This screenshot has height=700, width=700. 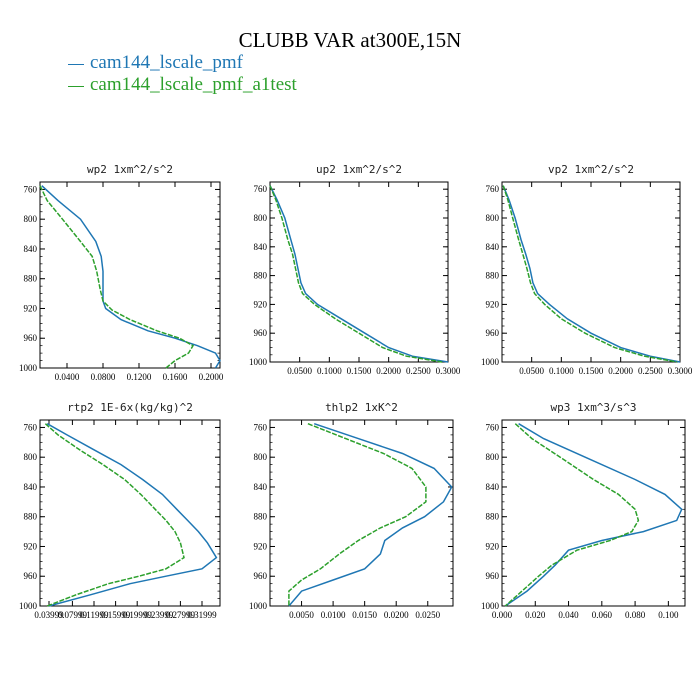 What do you see at coordinates (359, 371) in the screenshot?
I see `x-tick-label: 0.1500` at bounding box center [359, 371].